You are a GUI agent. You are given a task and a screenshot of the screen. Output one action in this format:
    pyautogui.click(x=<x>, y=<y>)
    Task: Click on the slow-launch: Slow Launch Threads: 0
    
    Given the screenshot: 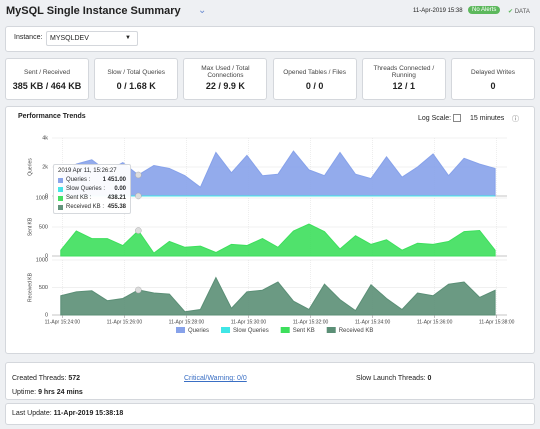 What is the action you would take?
    pyautogui.click(x=393, y=378)
    